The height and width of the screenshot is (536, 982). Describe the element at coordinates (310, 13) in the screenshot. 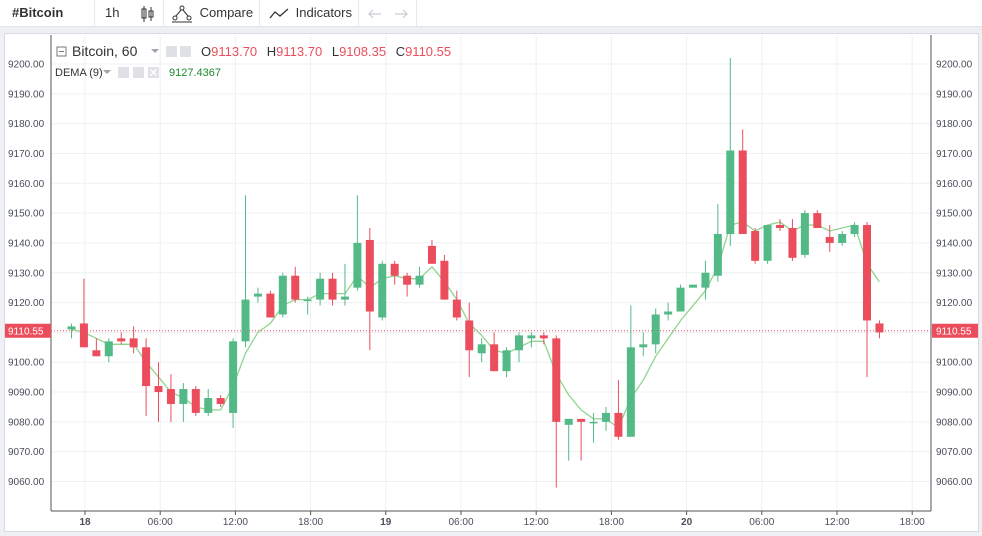

I see `indicators-button: Indicators` at that location.